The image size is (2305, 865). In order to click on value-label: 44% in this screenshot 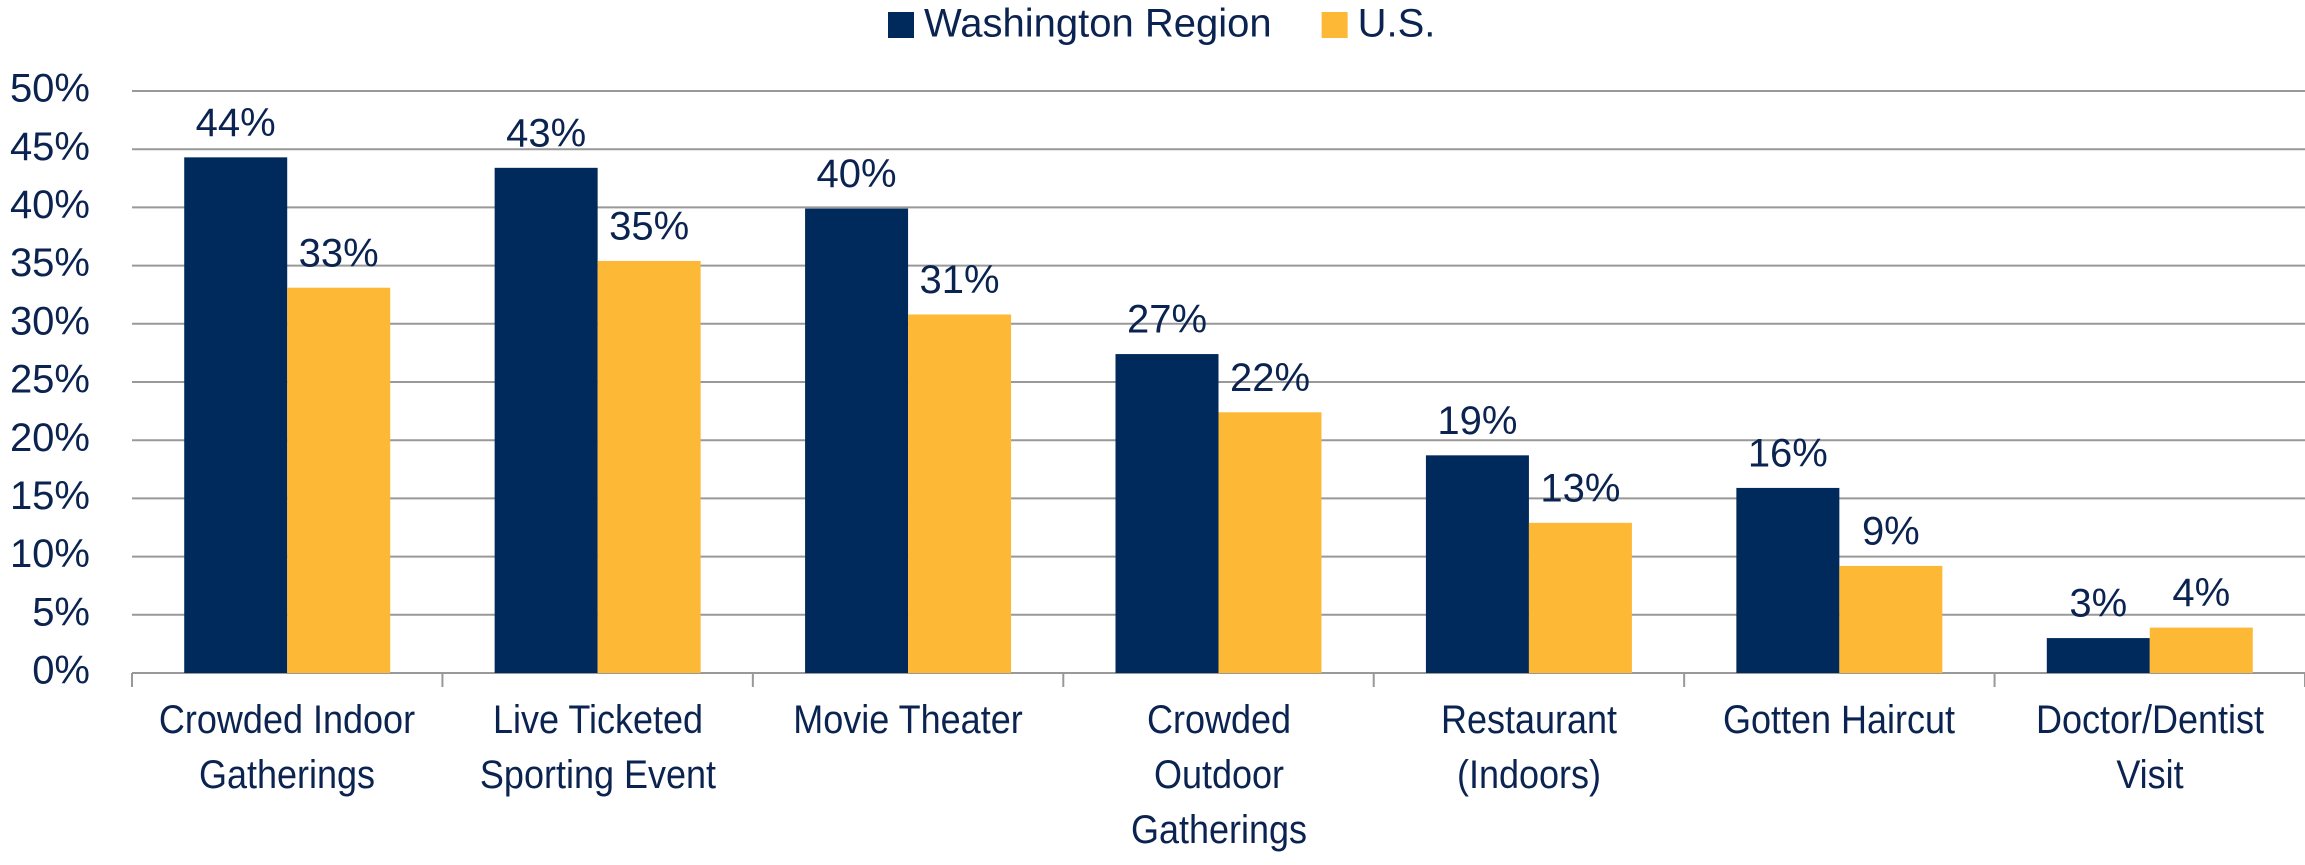, I will do `click(236, 123)`.